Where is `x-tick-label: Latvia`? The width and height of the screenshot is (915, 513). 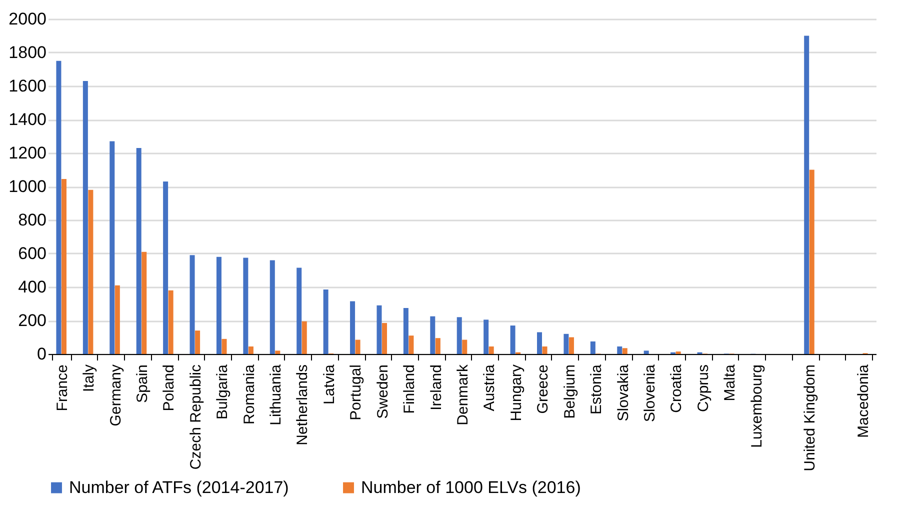
x-tick-label: Latvia is located at coordinates (329, 384).